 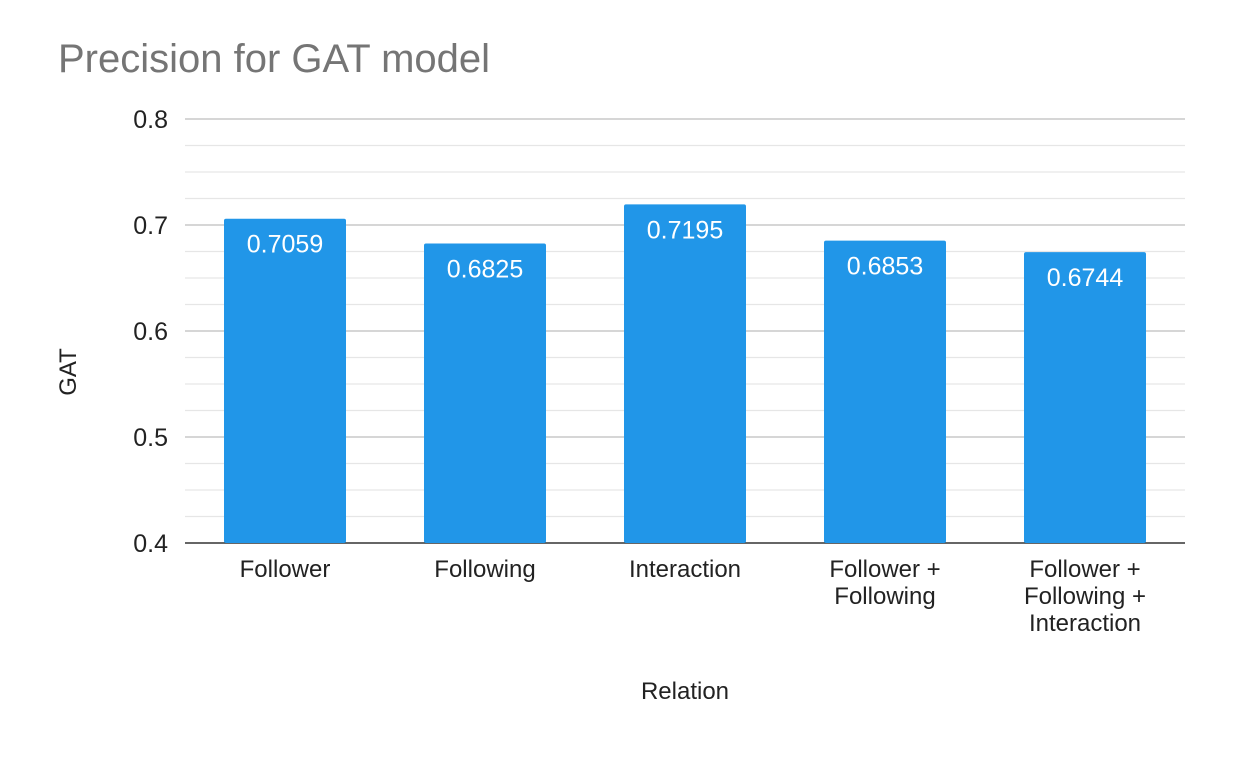 What do you see at coordinates (485, 270) in the screenshot?
I see `data-label-2: 0.6825` at bounding box center [485, 270].